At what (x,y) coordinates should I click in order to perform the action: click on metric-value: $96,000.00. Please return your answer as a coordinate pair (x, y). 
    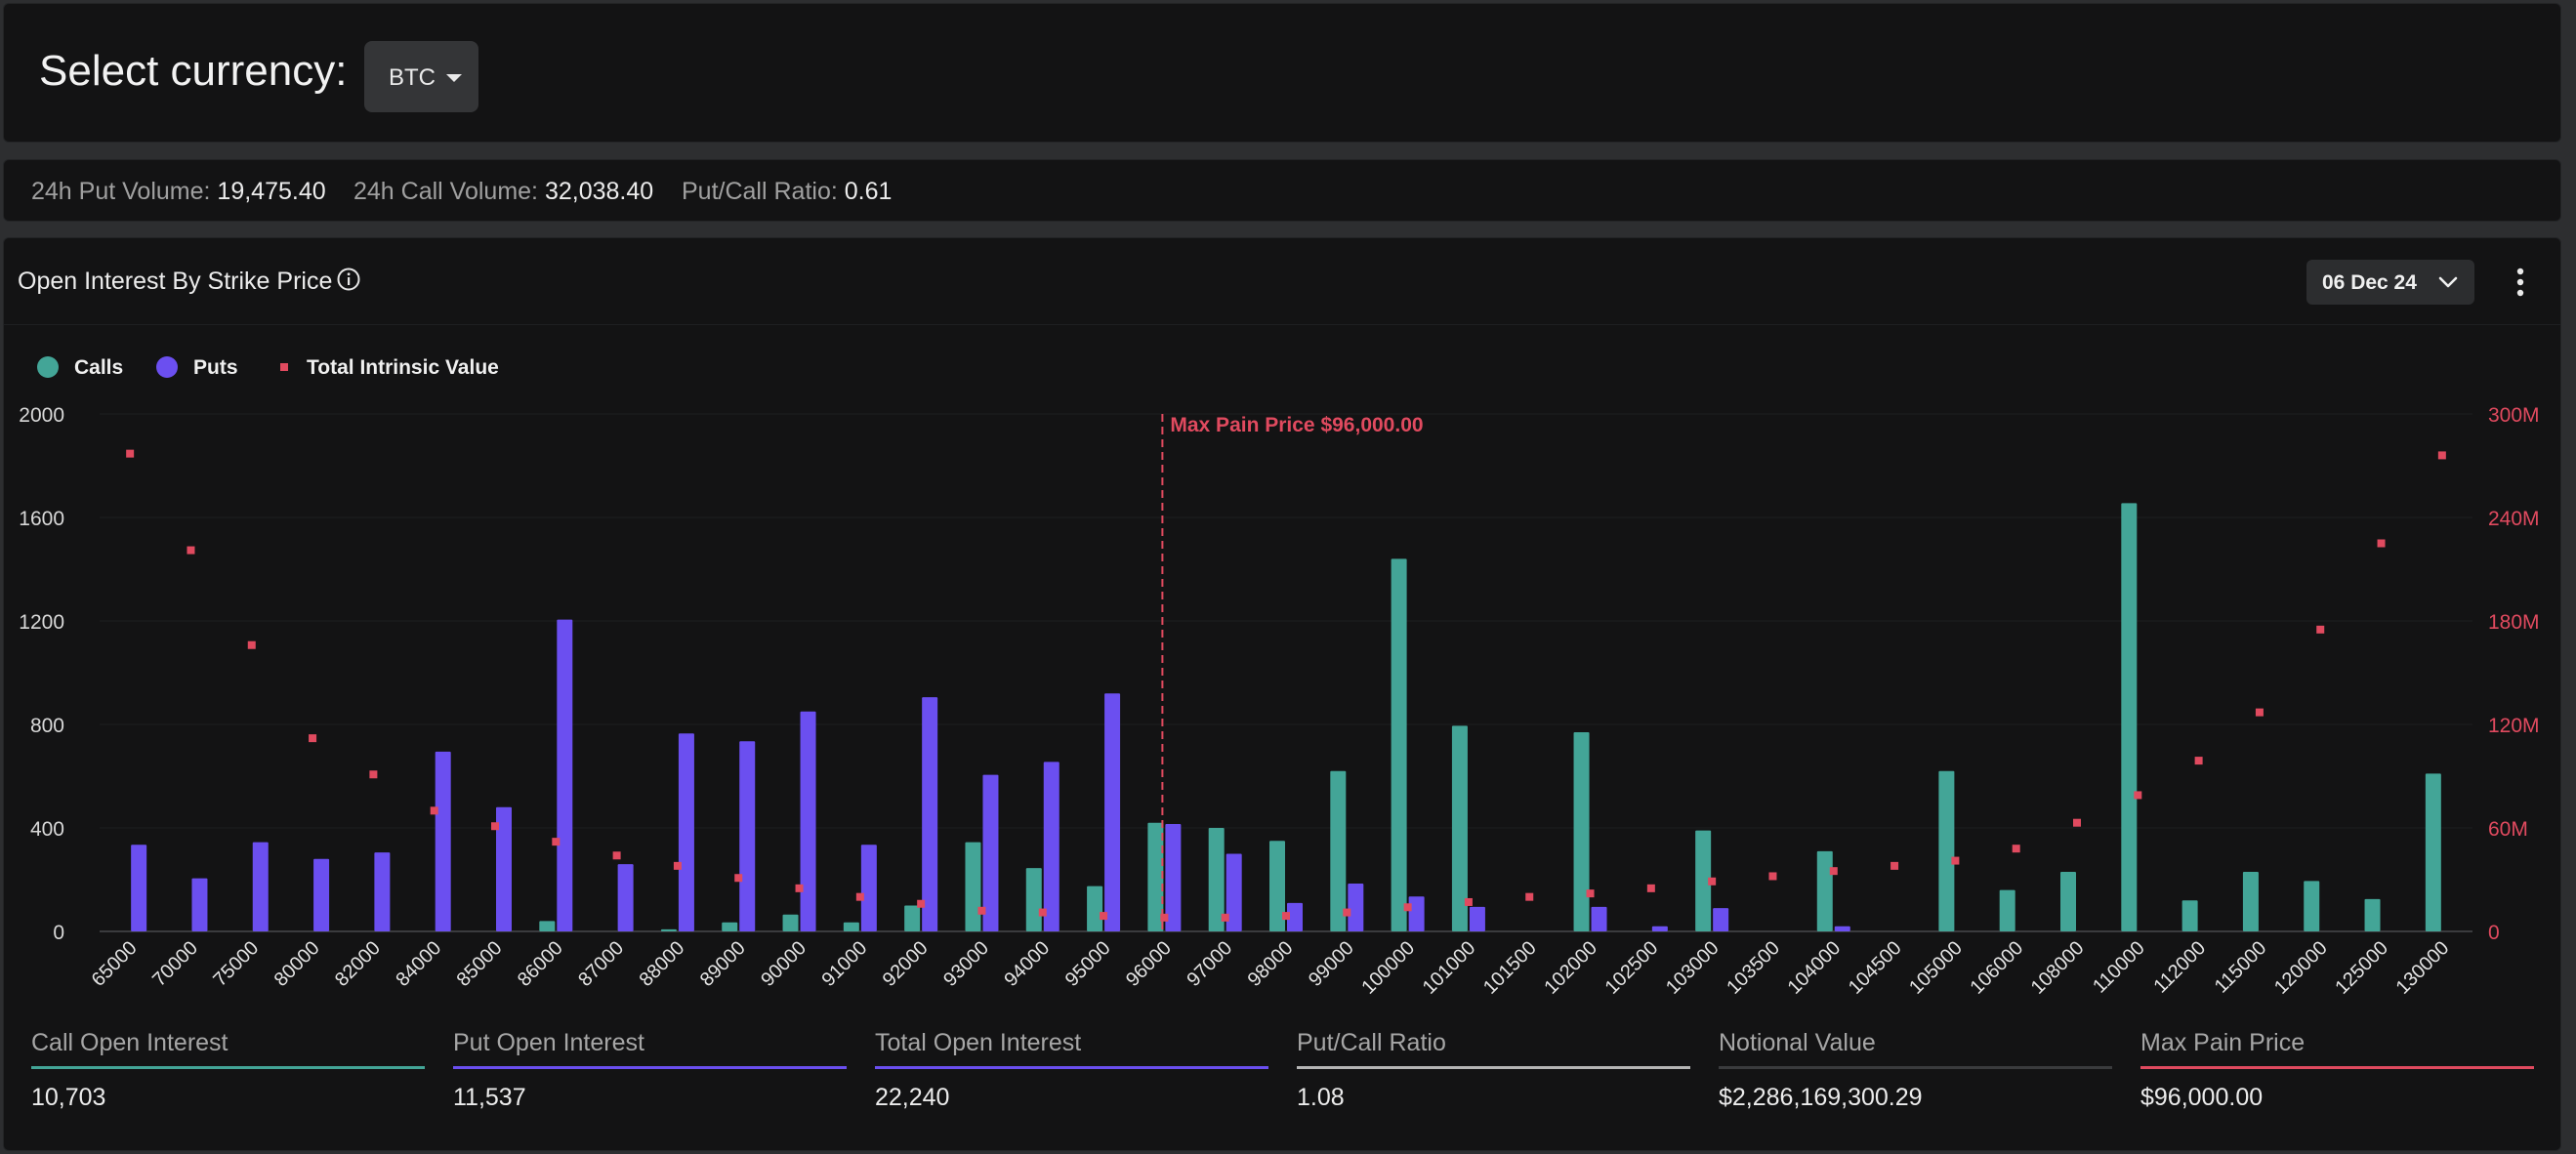
    Looking at the image, I should click on (2202, 1097).